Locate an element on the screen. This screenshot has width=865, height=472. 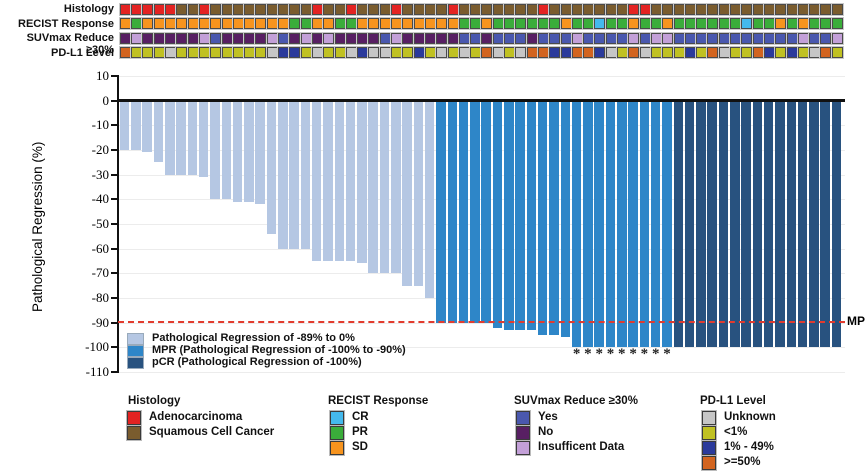
legend-pdl1-title: PD-L1 Level is located at coordinates (733, 401).